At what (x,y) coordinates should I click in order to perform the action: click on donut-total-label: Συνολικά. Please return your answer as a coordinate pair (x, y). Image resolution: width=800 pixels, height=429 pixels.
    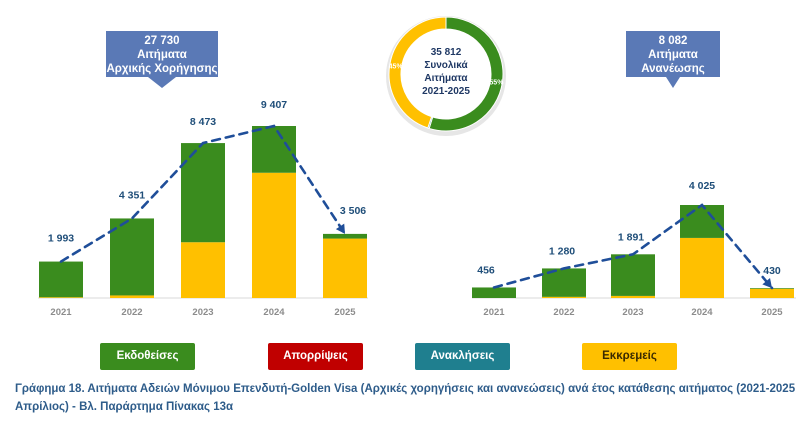
    Looking at the image, I should click on (446, 65).